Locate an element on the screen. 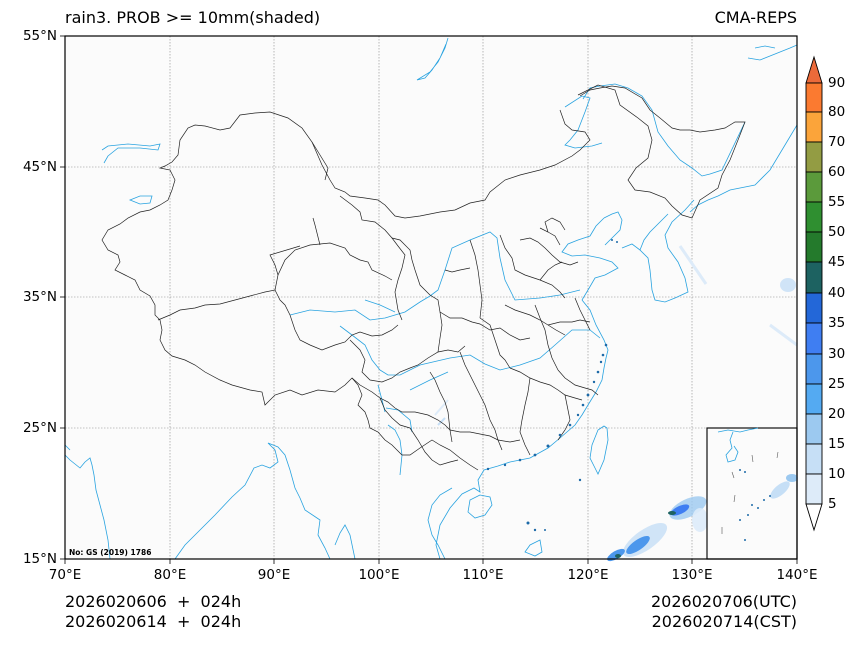 The image size is (860, 647). model-name: CMA-REPS is located at coordinates (755, 17).